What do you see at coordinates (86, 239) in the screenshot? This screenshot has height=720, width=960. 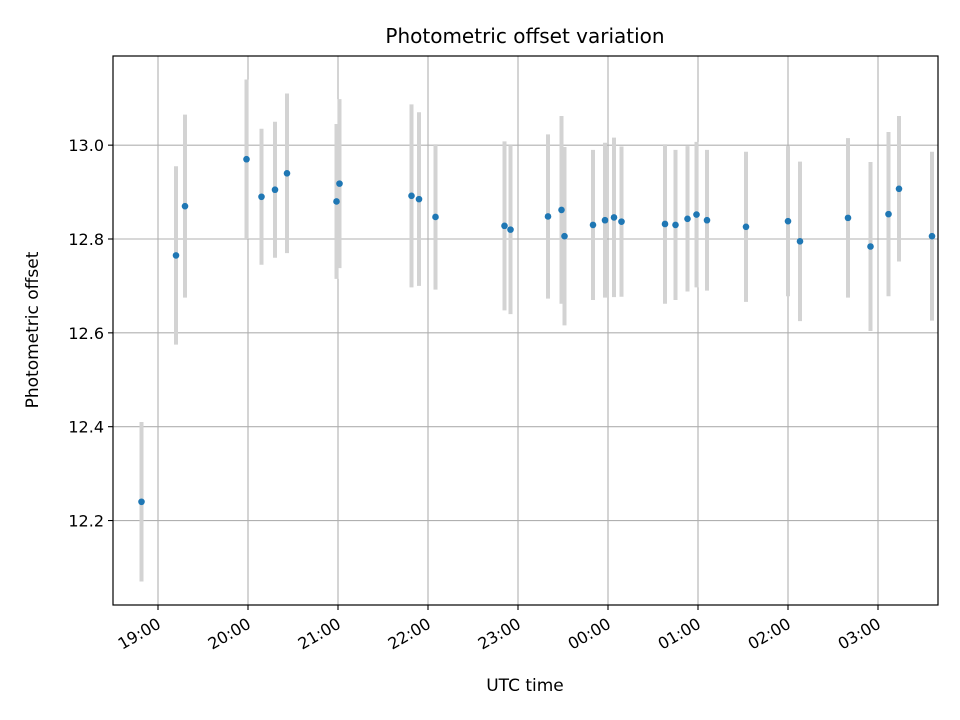 I see `y-tick-label: 12.8` at bounding box center [86, 239].